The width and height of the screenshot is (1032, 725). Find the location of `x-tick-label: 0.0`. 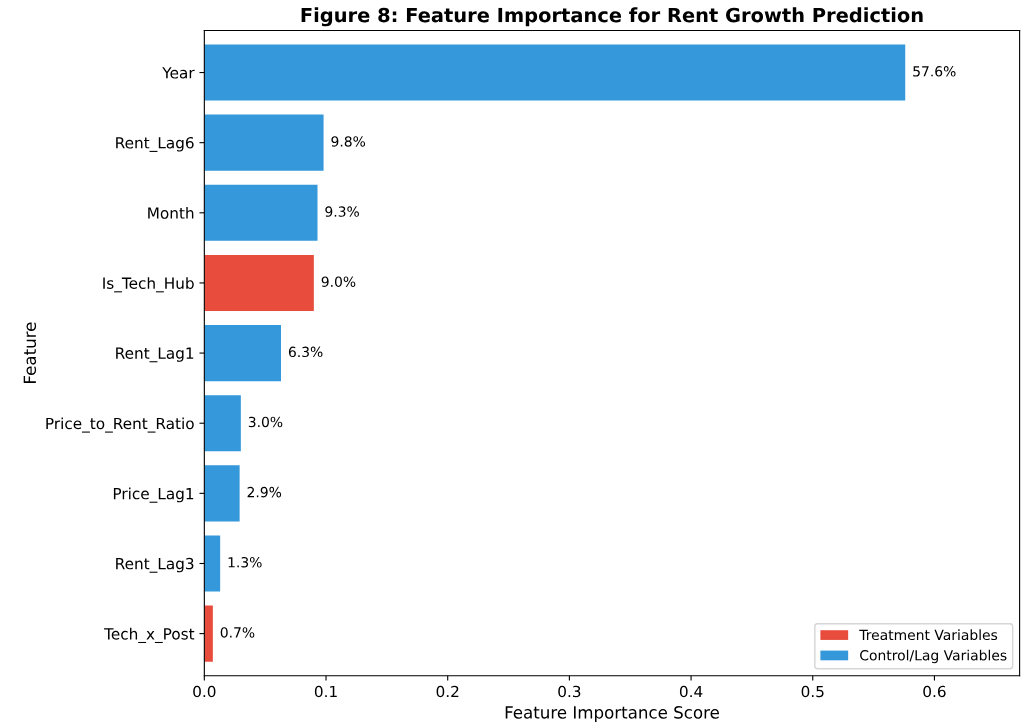

x-tick-label: 0.0 is located at coordinates (204, 691).